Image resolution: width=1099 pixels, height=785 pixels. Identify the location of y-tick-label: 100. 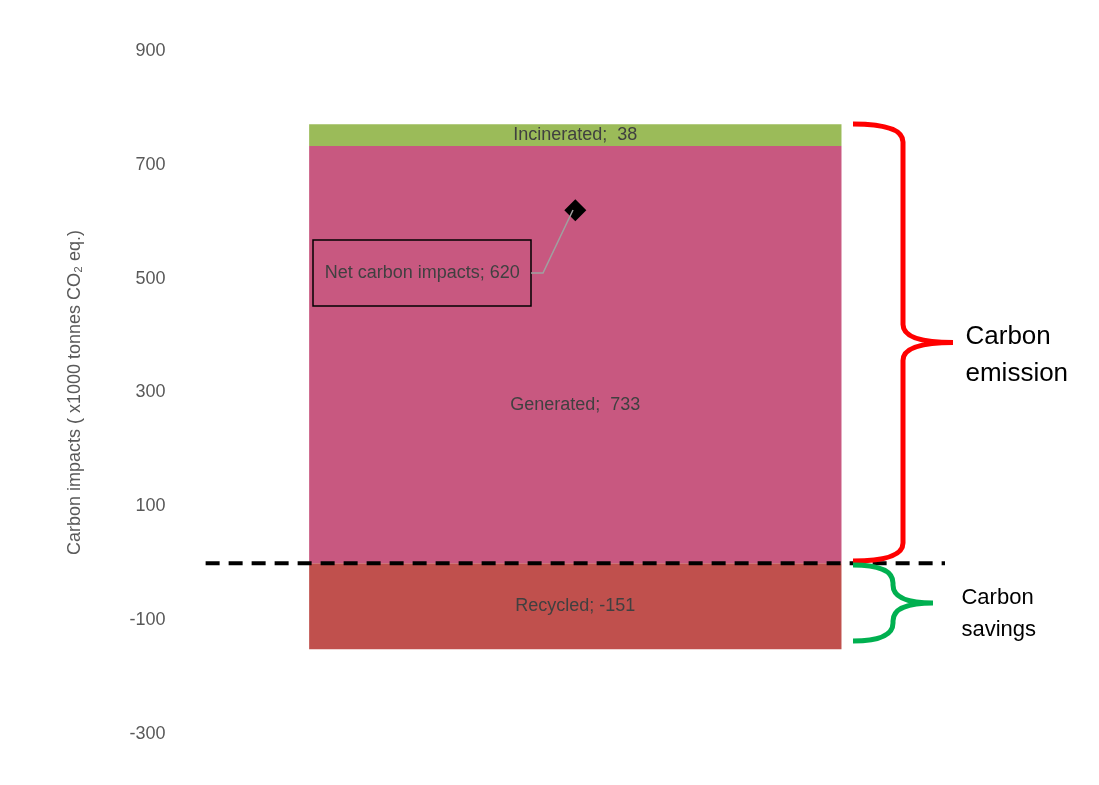
(150, 505).